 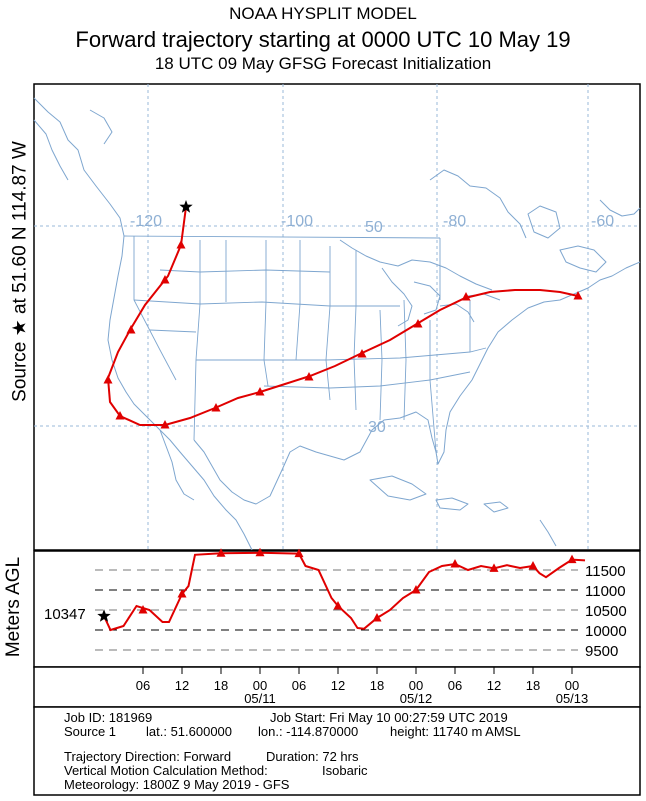 I want to click on date-label: 05/12, so click(x=416, y=698).